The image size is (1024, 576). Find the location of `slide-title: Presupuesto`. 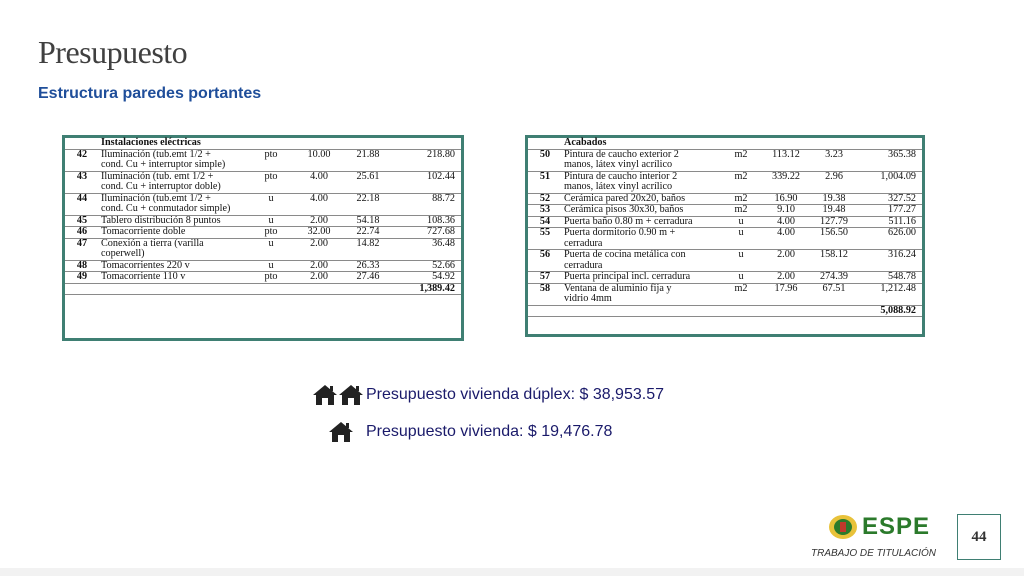

slide-title: Presupuesto is located at coordinates (113, 52).